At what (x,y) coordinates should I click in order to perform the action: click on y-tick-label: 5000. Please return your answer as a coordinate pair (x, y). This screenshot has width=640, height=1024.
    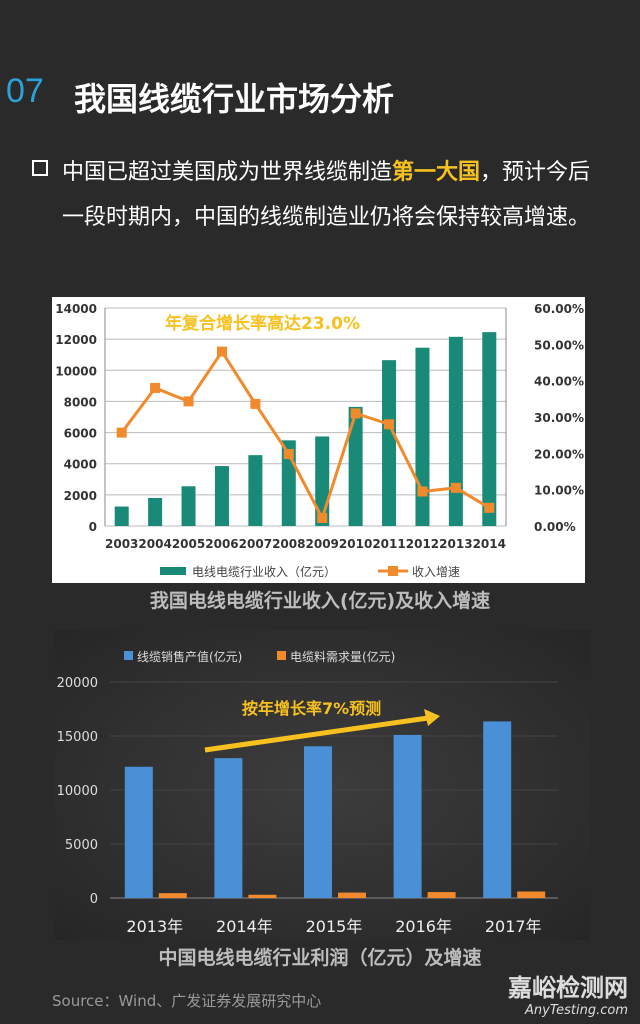
    Looking at the image, I should click on (81, 845).